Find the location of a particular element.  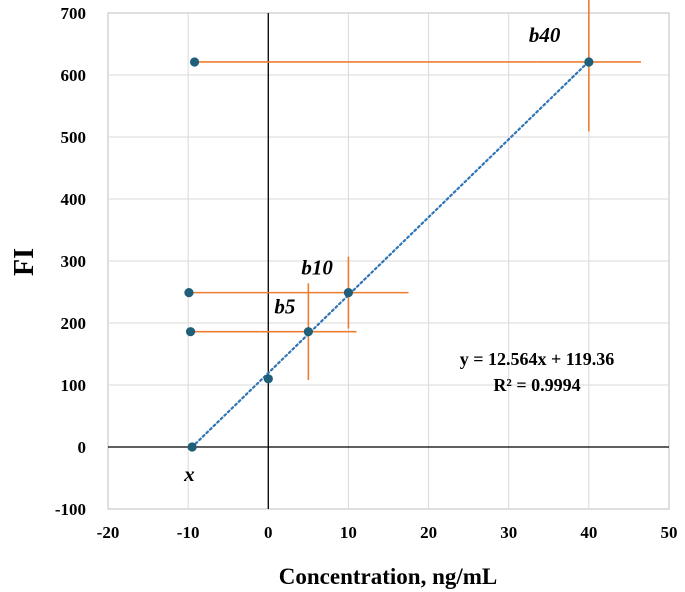

point-label: x is located at coordinates (189, 474).